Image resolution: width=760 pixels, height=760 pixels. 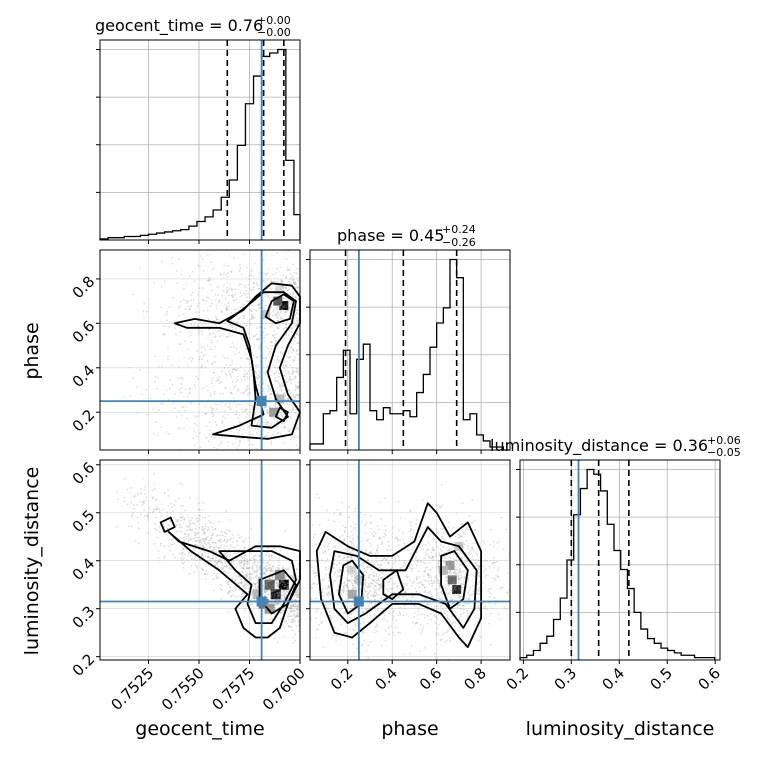 What do you see at coordinates (617, 564) in the screenshot?
I see `histogram-luminosity_distance` at bounding box center [617, 564].